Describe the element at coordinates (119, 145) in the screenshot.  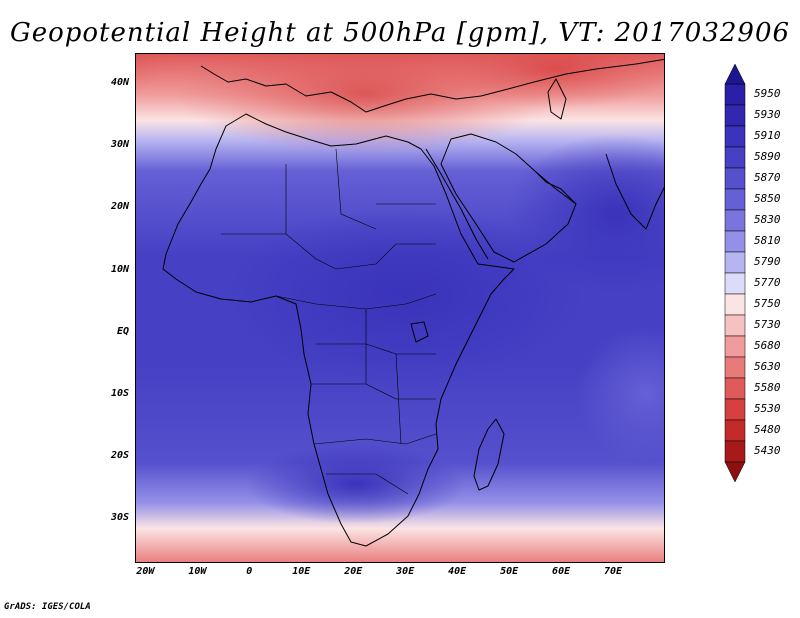
I see `lat-tick-label: 30N` at that location.